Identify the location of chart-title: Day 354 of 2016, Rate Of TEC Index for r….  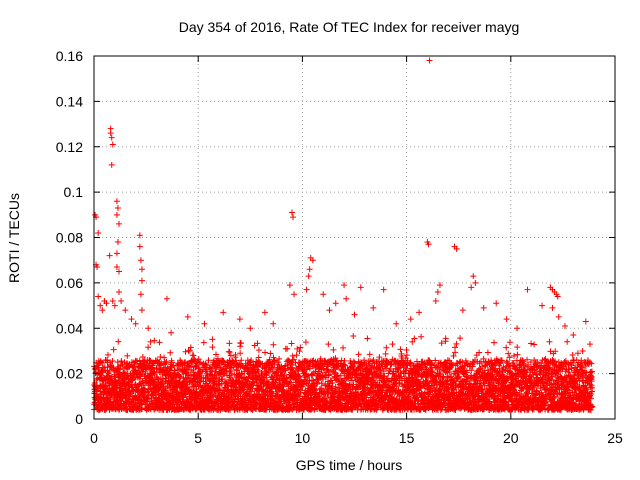
(349, 27).